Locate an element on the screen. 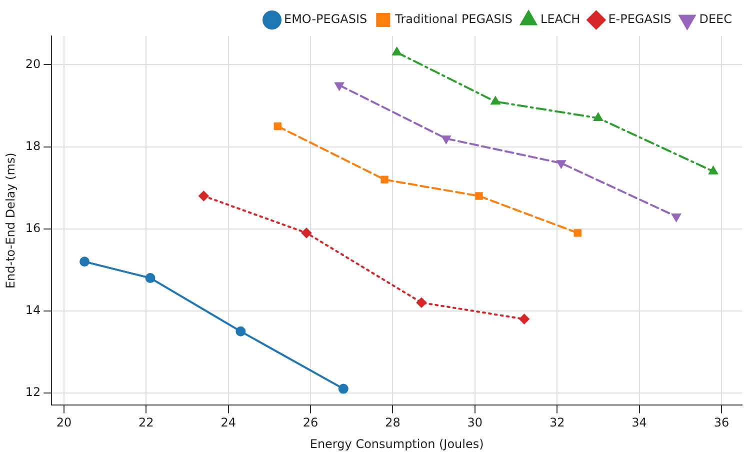 The height and width of the screenshot is (456, 750). x-tick-label: 36 is located at coordinates (722, 423).